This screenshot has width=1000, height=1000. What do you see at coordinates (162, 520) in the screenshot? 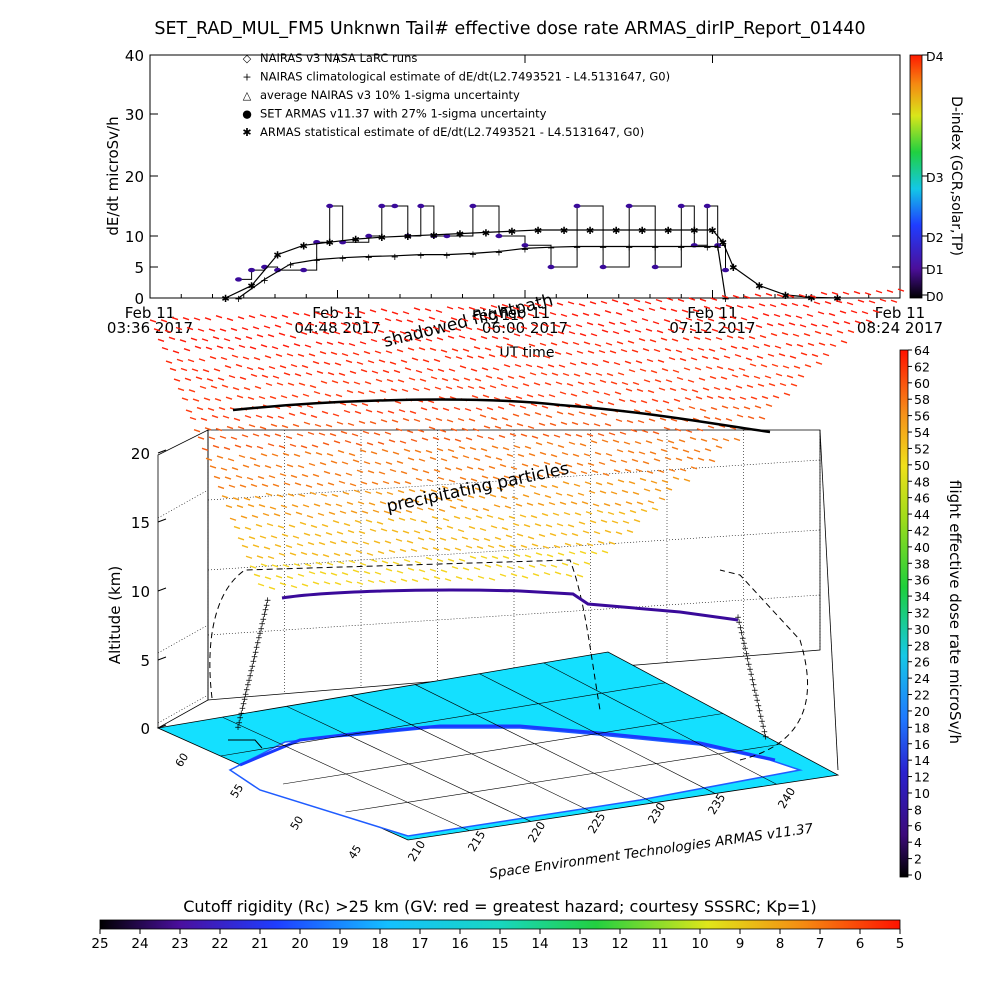
I see `z-tick-mark` at bounding box center [162, 520].